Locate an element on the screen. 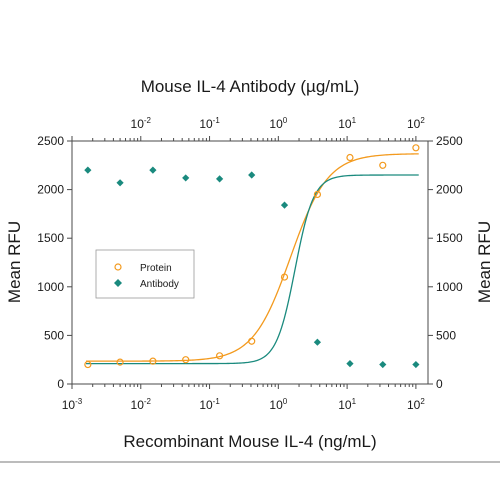  x-tick-label-top: 10⁻² is located at coordinates (141, 123).